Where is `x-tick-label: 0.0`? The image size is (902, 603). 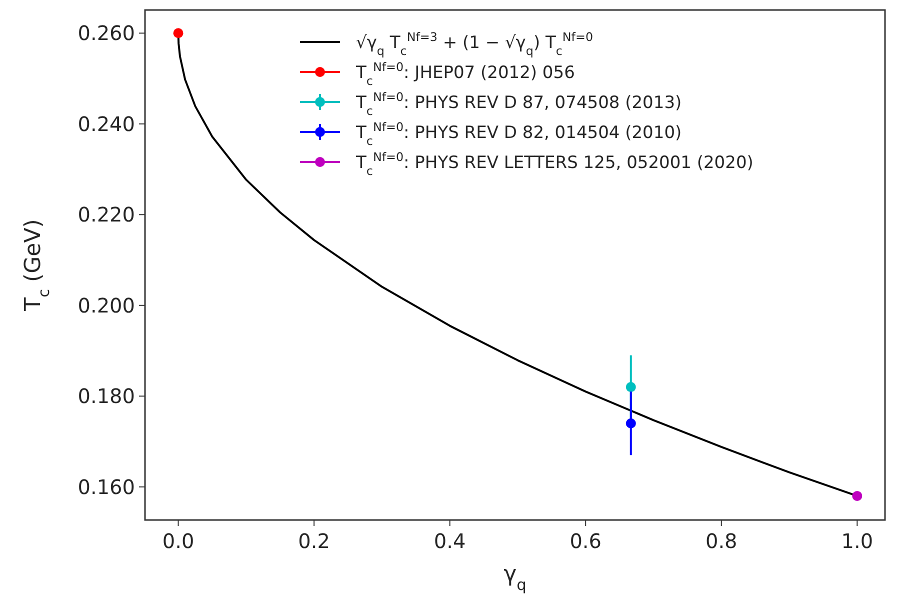 x-tick-label: 0.0 is located at coordinates (178, 541).